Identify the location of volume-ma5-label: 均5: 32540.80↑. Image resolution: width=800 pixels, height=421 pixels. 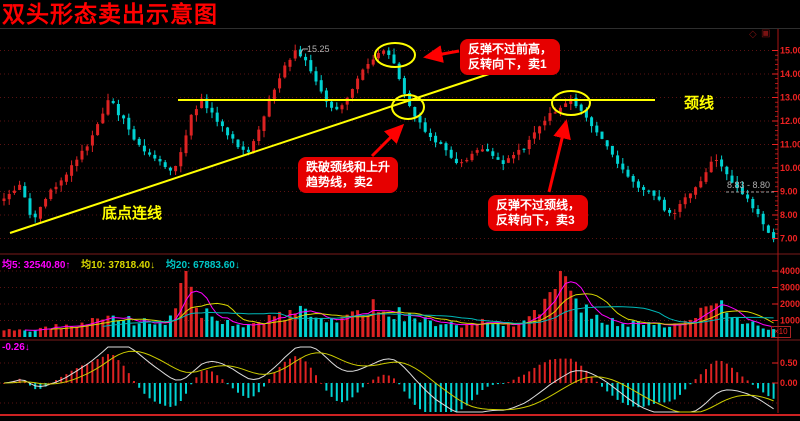
(36, 265).